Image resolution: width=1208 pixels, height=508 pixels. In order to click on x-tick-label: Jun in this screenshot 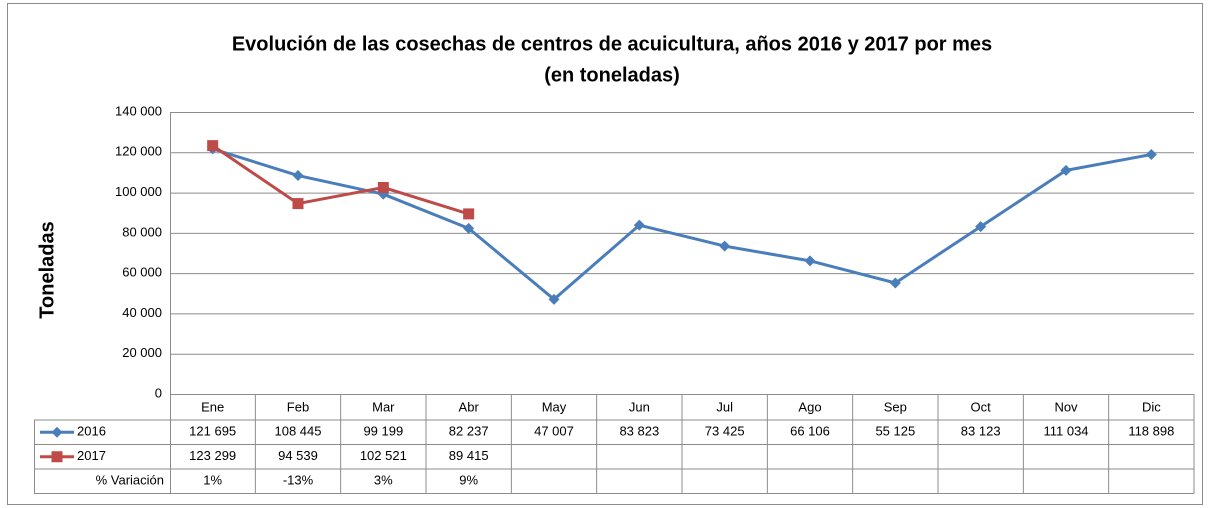, I will do `click(639, 406)`.